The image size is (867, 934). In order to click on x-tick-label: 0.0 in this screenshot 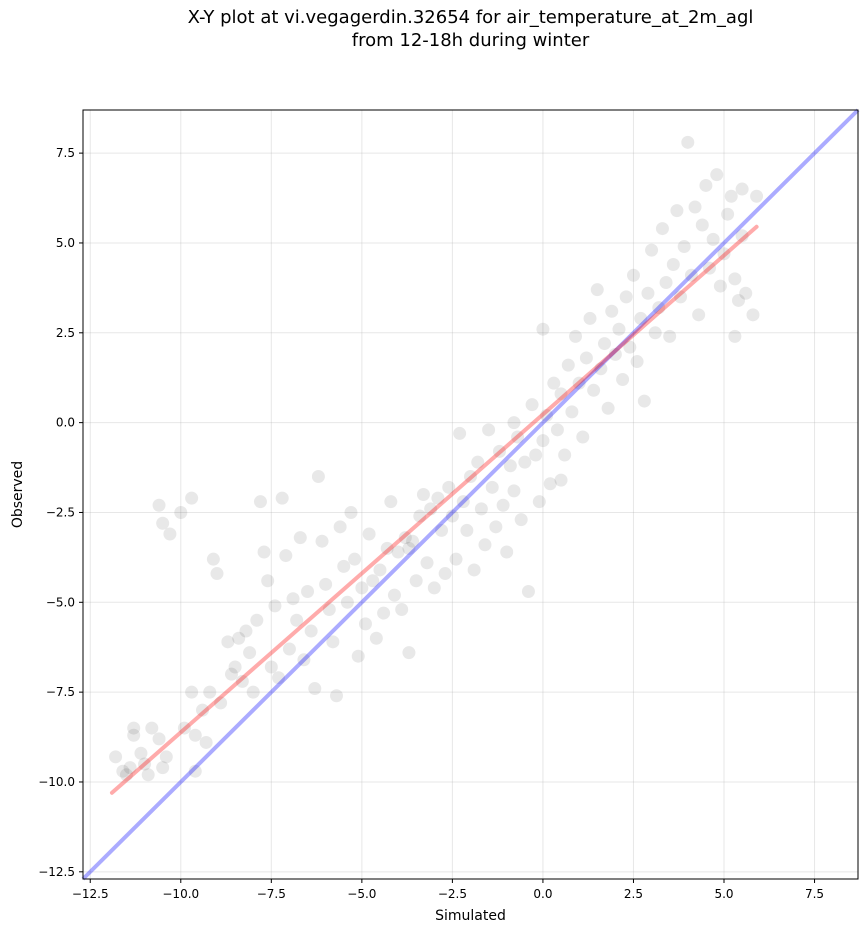, I will do `click(542, 894)`.